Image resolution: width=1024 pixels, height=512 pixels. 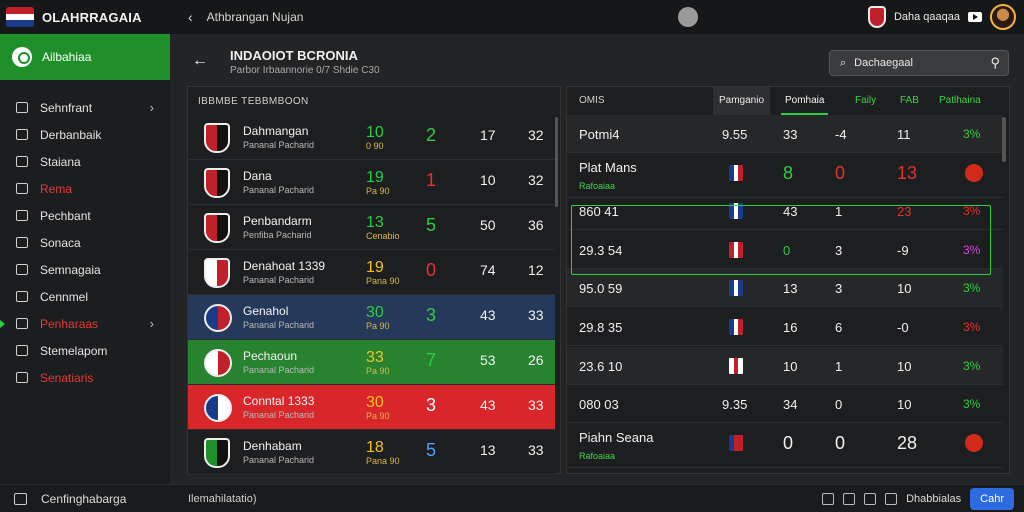 I want to click on page-title: INDAOIOT BCRONIA, so click(x=294, y=55).